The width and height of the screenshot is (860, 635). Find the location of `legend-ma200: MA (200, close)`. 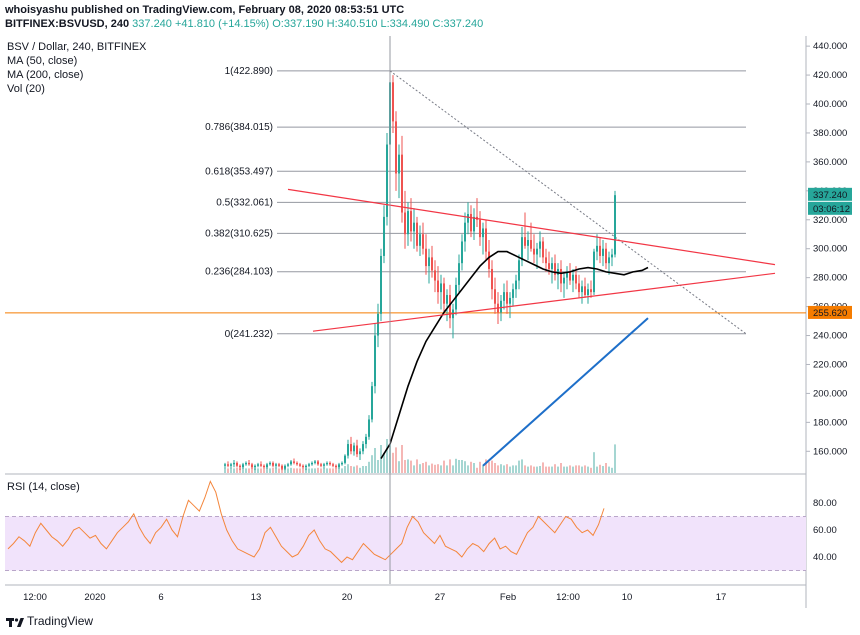

legend-ma200: MA (200, close) is located at coordinates (45, 75).